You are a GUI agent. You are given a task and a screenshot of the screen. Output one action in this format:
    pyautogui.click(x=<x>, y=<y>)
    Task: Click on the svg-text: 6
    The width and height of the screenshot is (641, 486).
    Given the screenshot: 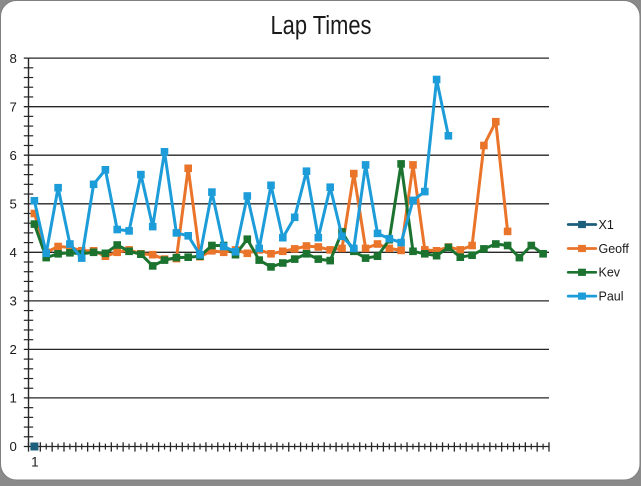 What is the action you would take?
    pyautogui.click(x=12, y=155)
    